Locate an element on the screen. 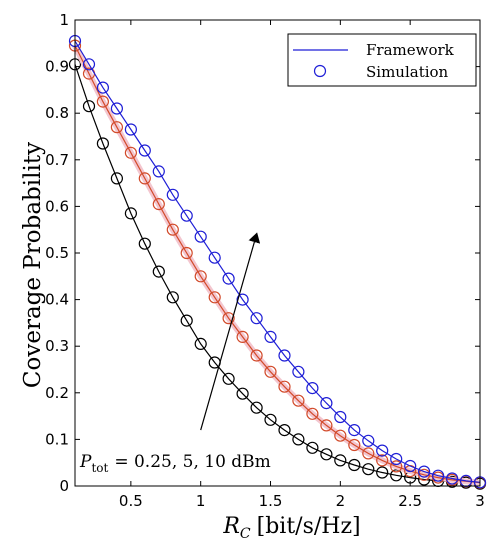 This screenshot has width=494, height=550. annotation-arrow is located at coordinates (230, 331).